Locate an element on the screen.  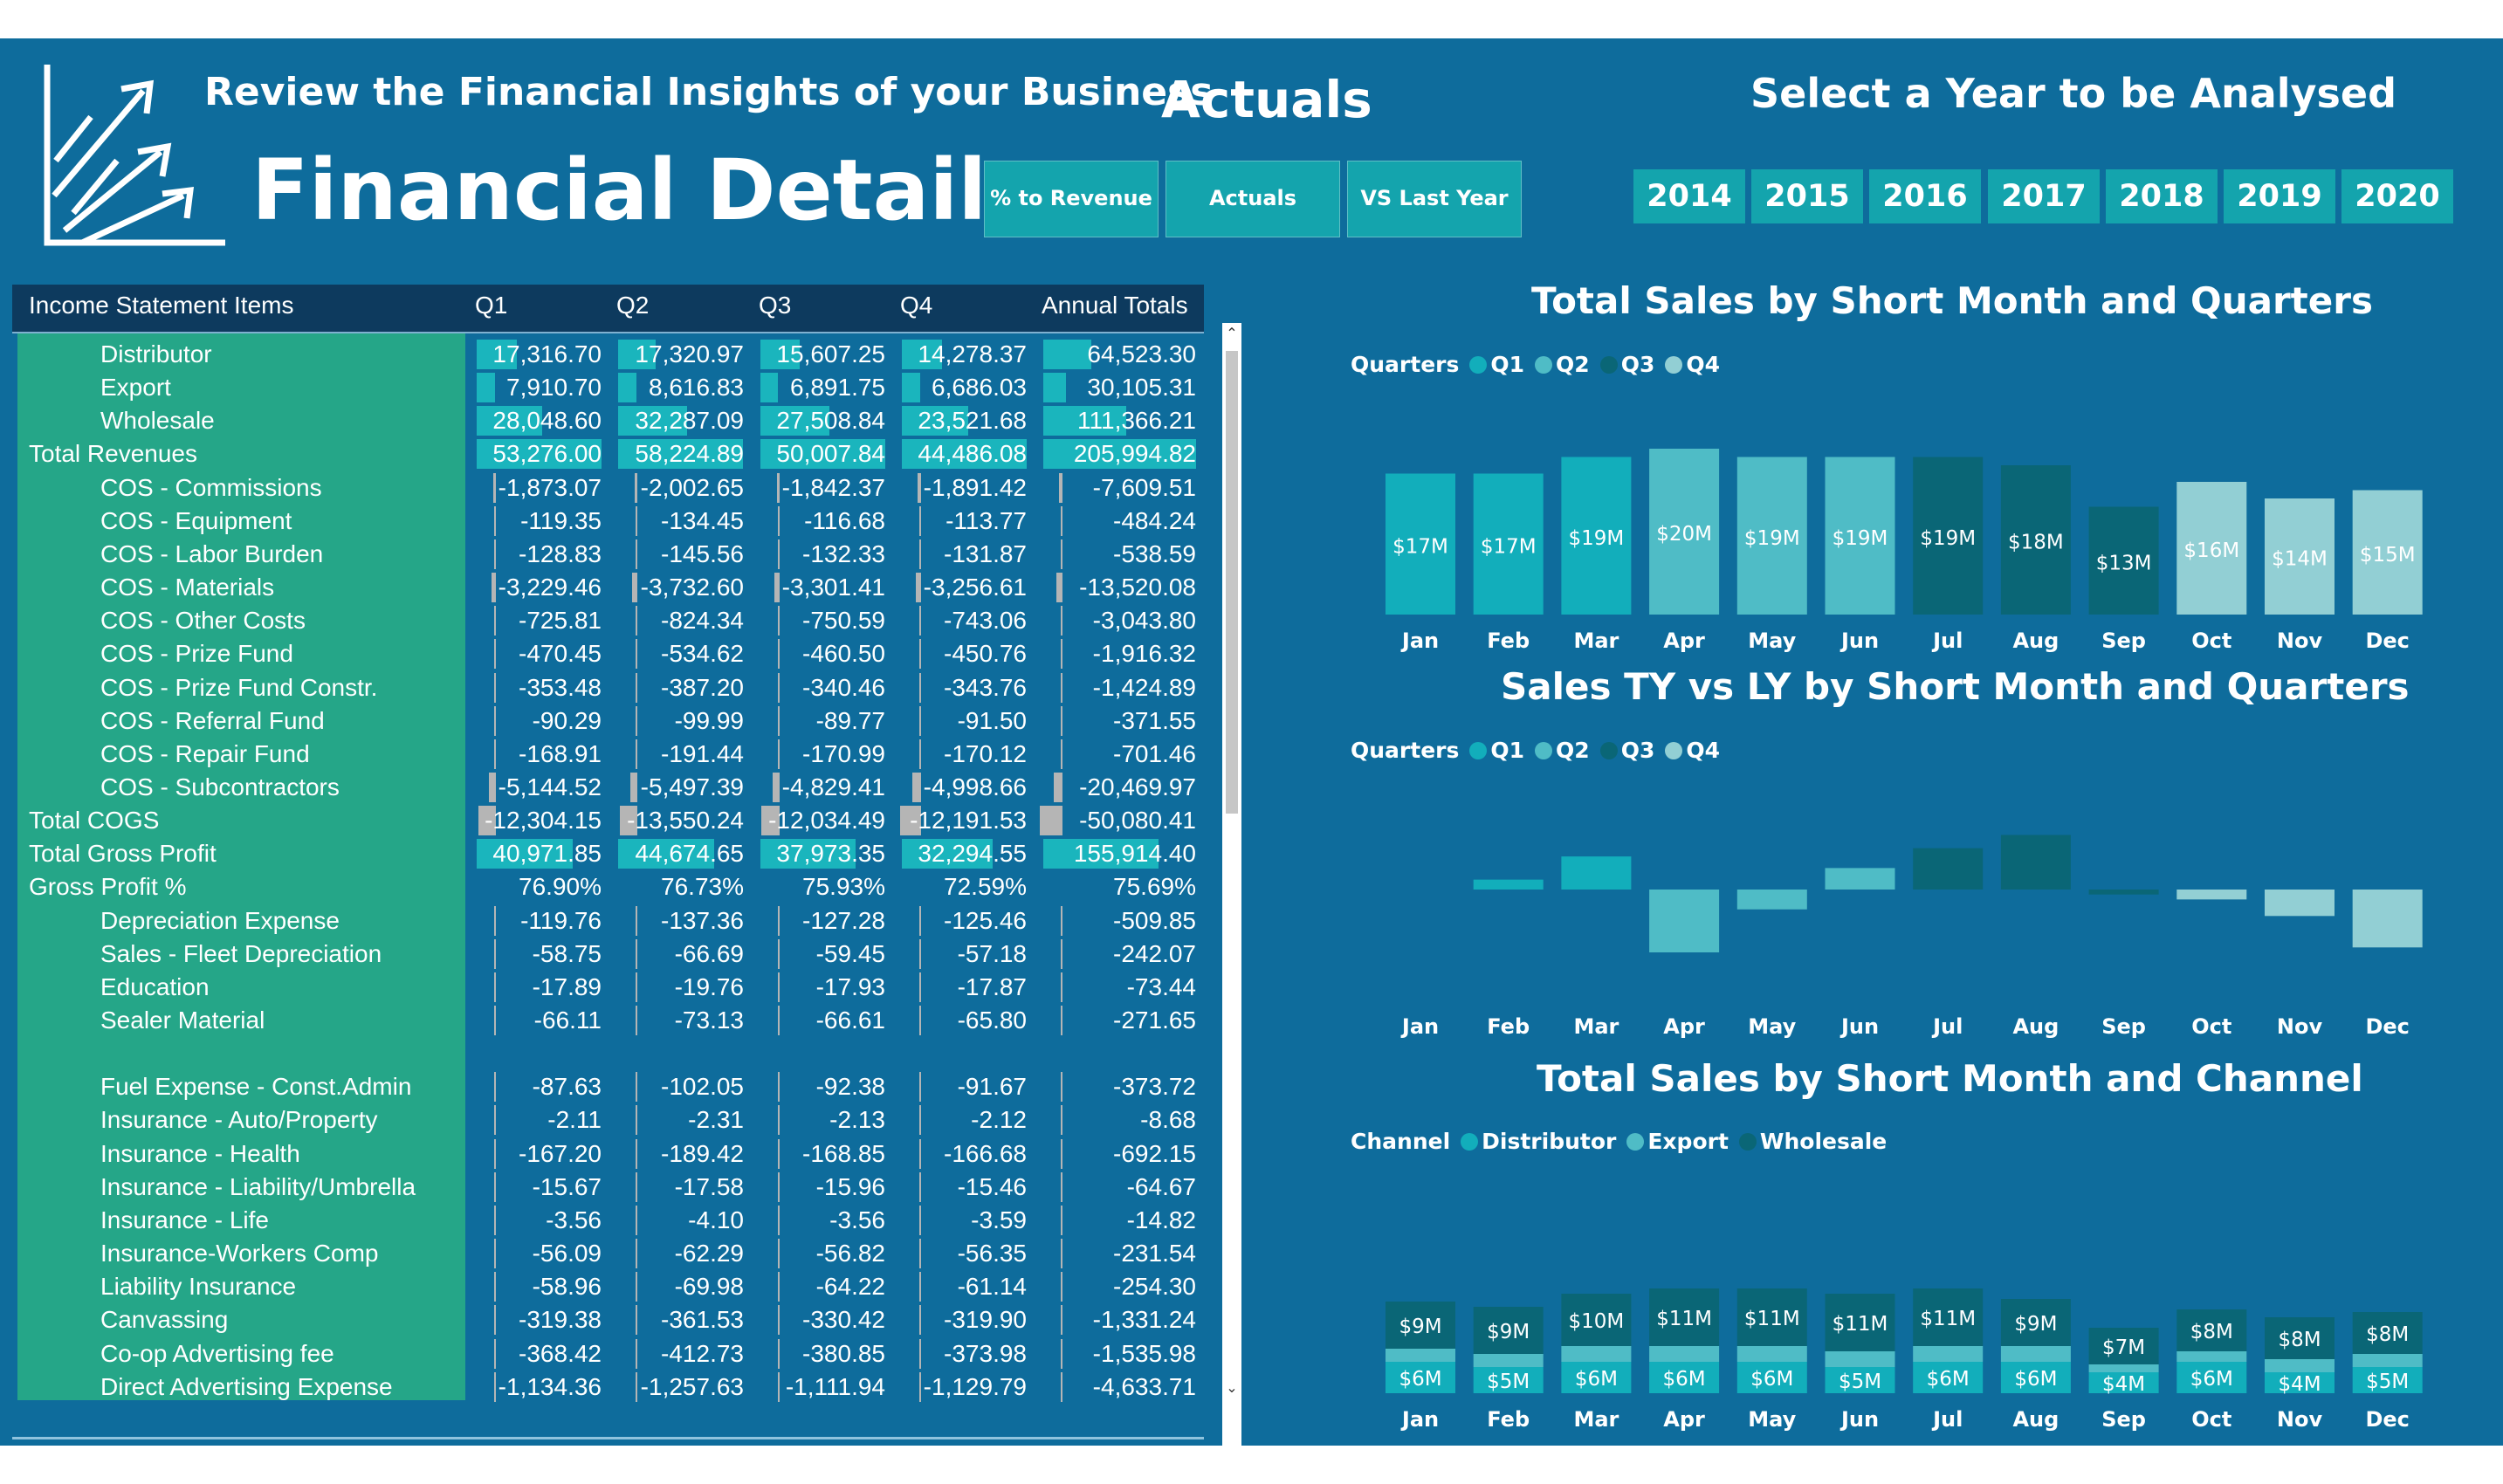
table-row is located at coordinates (608, 1053).